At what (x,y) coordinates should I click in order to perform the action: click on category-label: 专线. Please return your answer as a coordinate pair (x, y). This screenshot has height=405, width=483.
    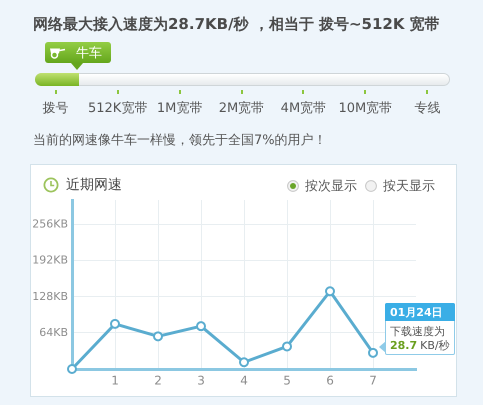
    Looking at the image, I should click on (427, 108).